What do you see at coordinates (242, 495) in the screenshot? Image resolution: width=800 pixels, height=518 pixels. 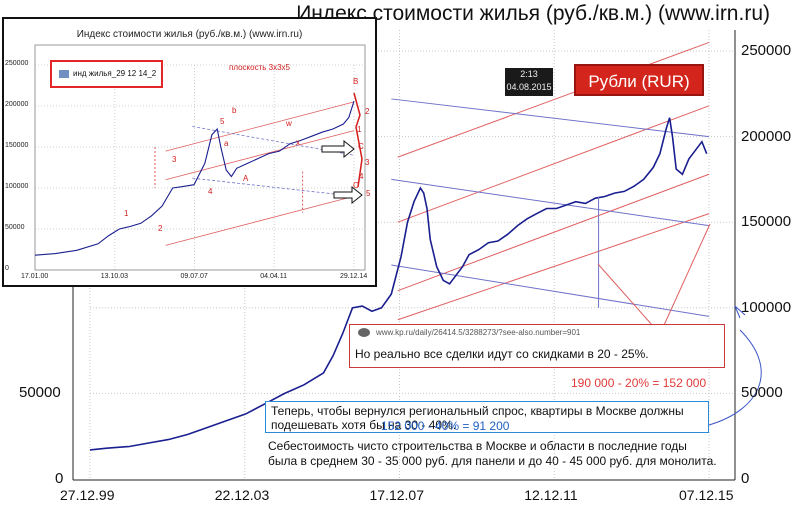 I see `x-tick-label: 22.12.03` at bounding box center [242, 495].